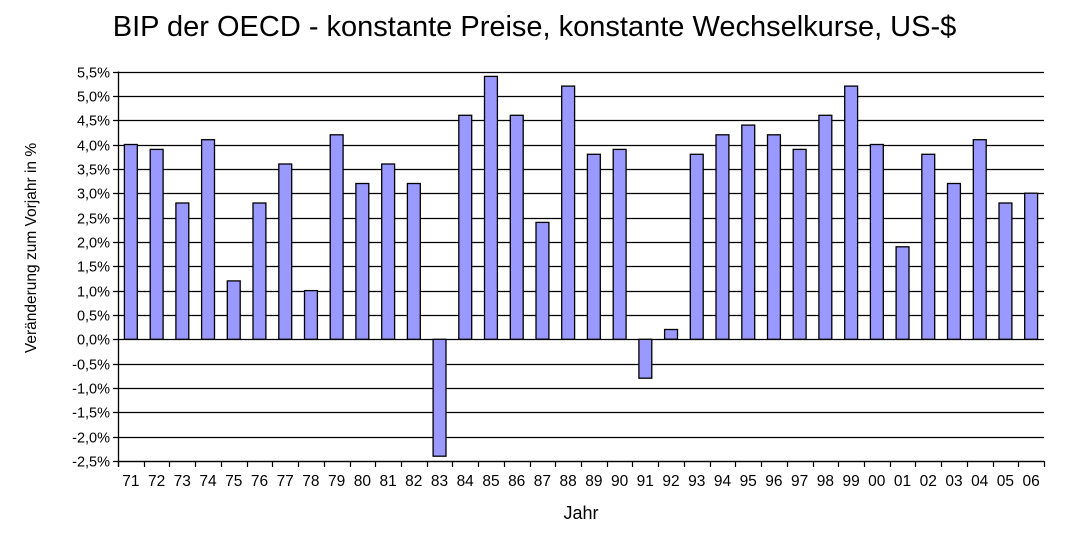 The image size is (1069, 538). I want to click on x-tick-label: 02, so click(928, 481).